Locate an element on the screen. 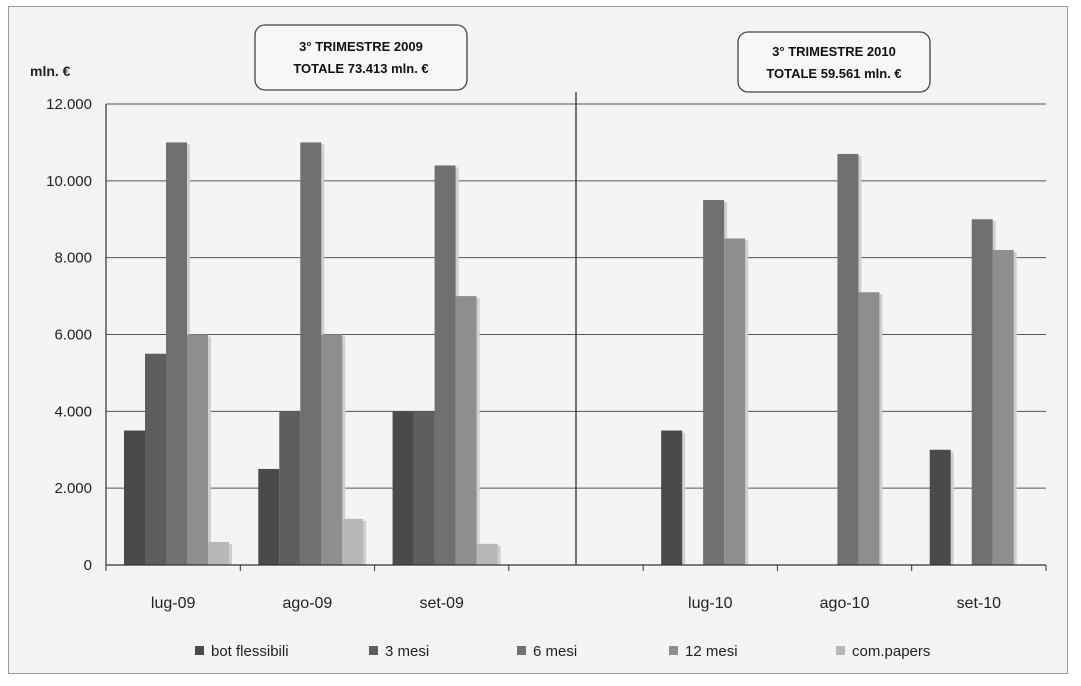 The width and height of the screenshot is (1081, 686). annotation-2010-line1: 3° TRIMESTRE 2010 is located at coordinates (834, 51).